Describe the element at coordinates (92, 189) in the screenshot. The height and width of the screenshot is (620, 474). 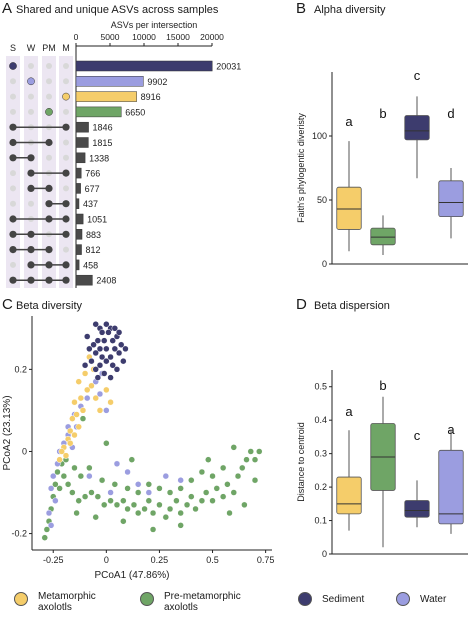
I see `intersection-value-label: 677` at that location.